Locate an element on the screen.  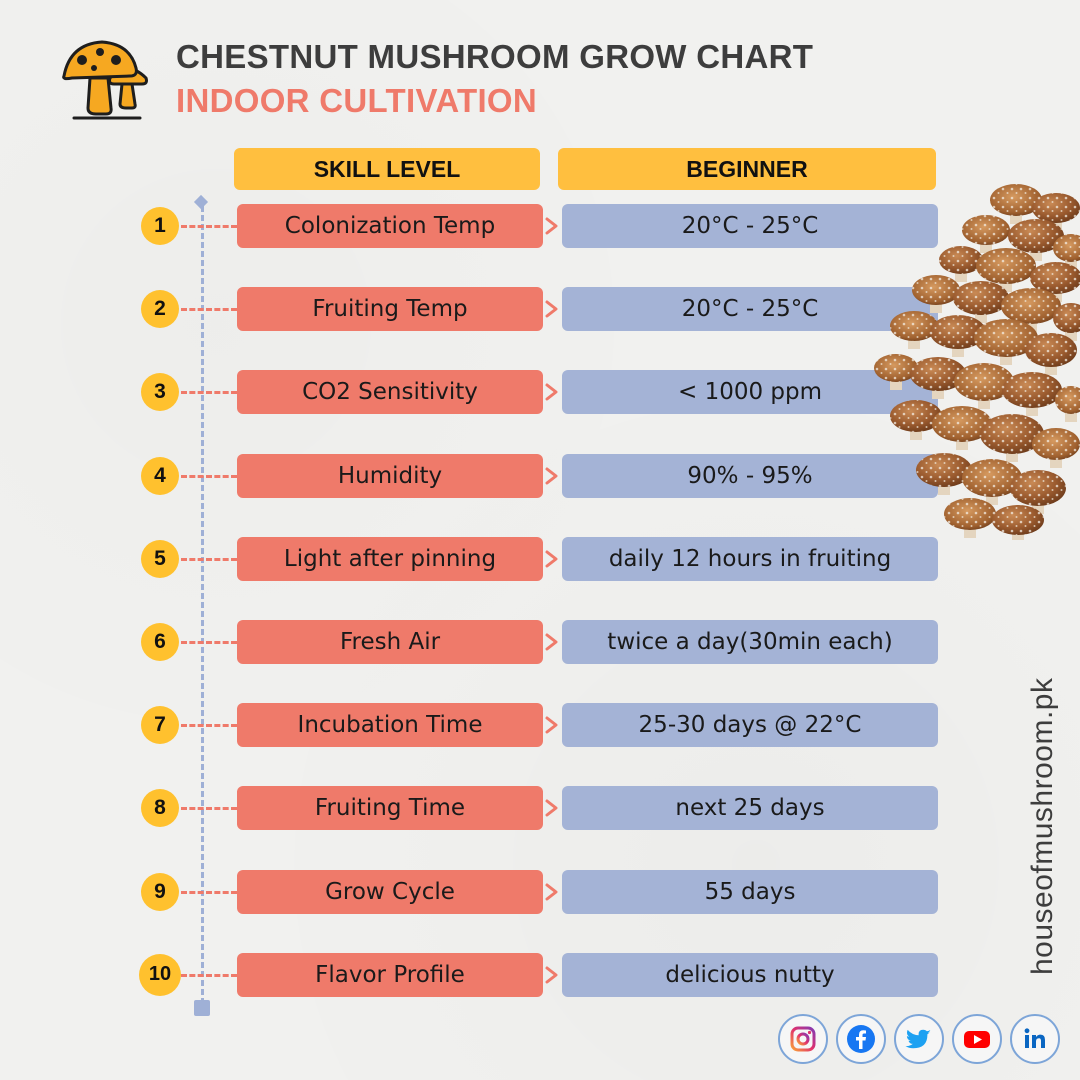
chestnut-mushroom-cluster-image is located at coordinates (977, 362).